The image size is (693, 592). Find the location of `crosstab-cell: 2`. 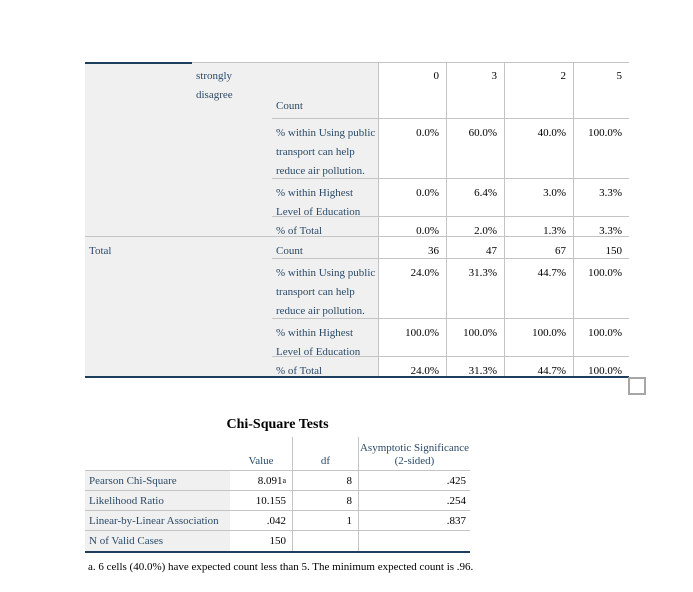

crosstab-cell: 2 is located at coordinates (538, 90).